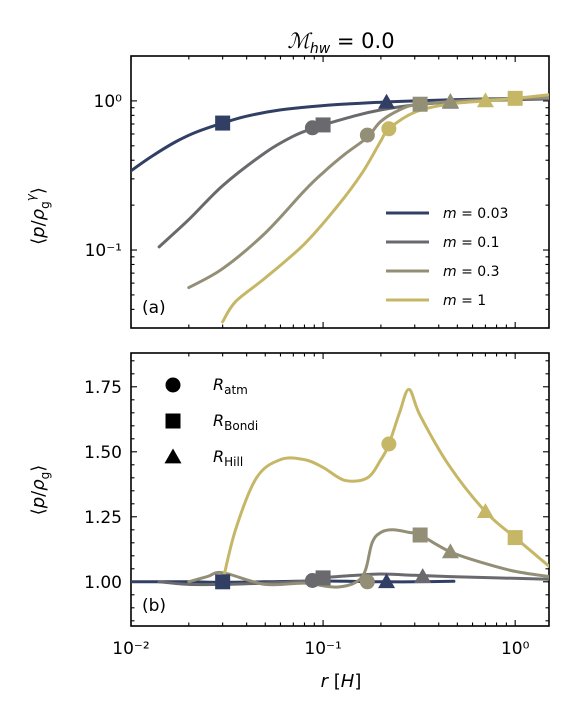 This screenshot has width=576, height=720. What do you see at coordinates (173, 421) in the screenshot?
I see `legend-marker-r-bondi` at bounding box center [173, 421].